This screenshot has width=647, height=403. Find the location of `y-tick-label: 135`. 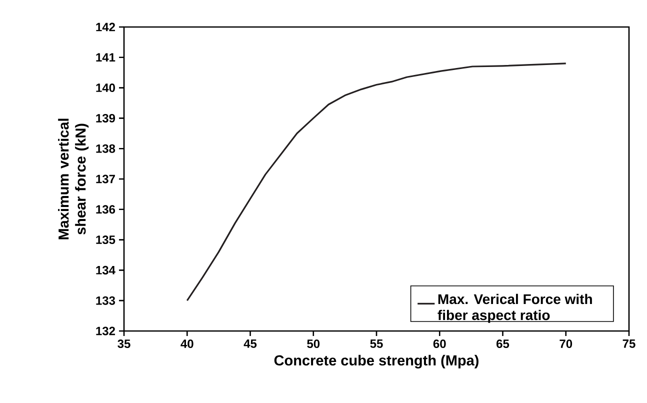

y-tick-label: 135 is located at coordinates (106, 240).